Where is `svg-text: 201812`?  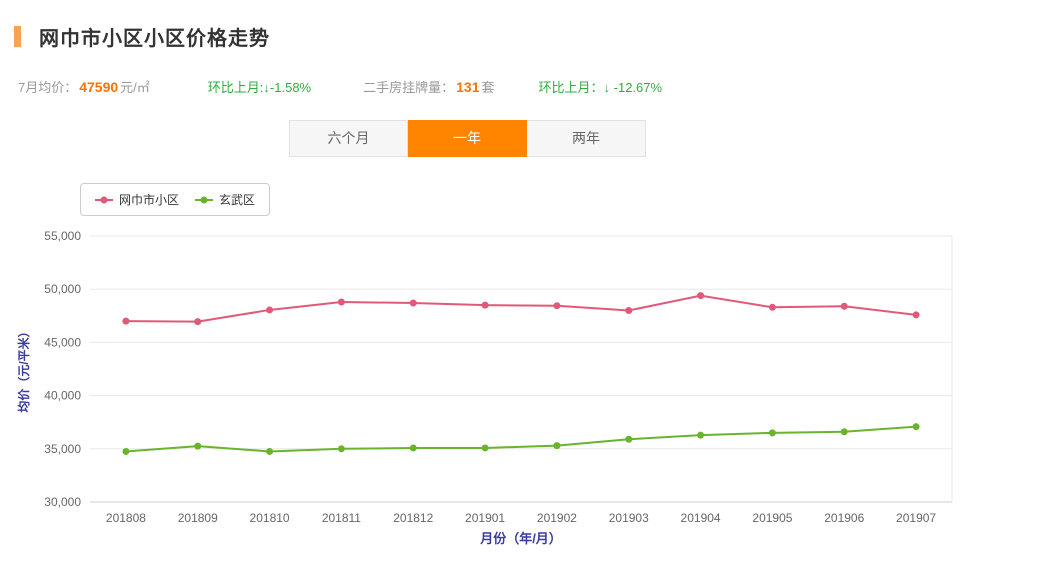
svg-text: 201812 is located at coordinates (413, 518).